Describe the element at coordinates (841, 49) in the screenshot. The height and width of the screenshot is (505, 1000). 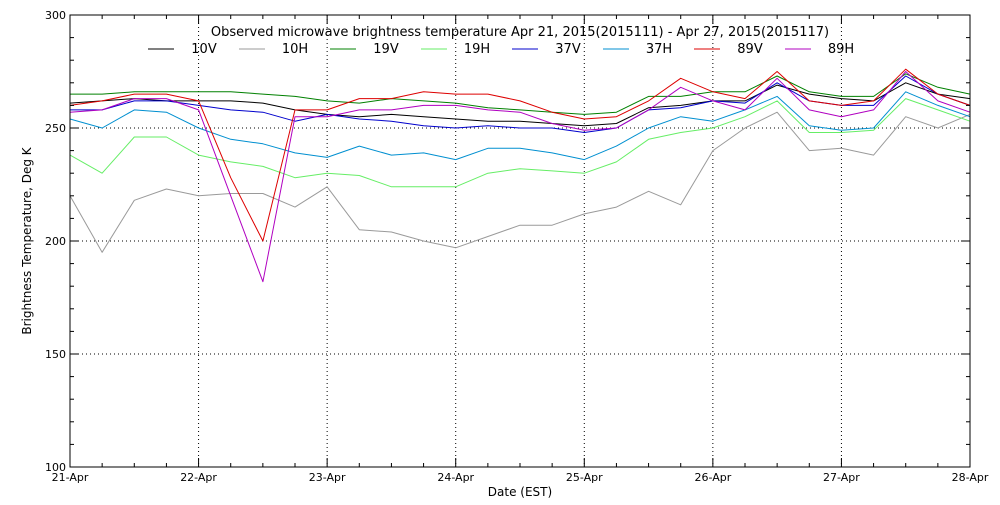
I see `legend-label-89h: 89H` at that location.